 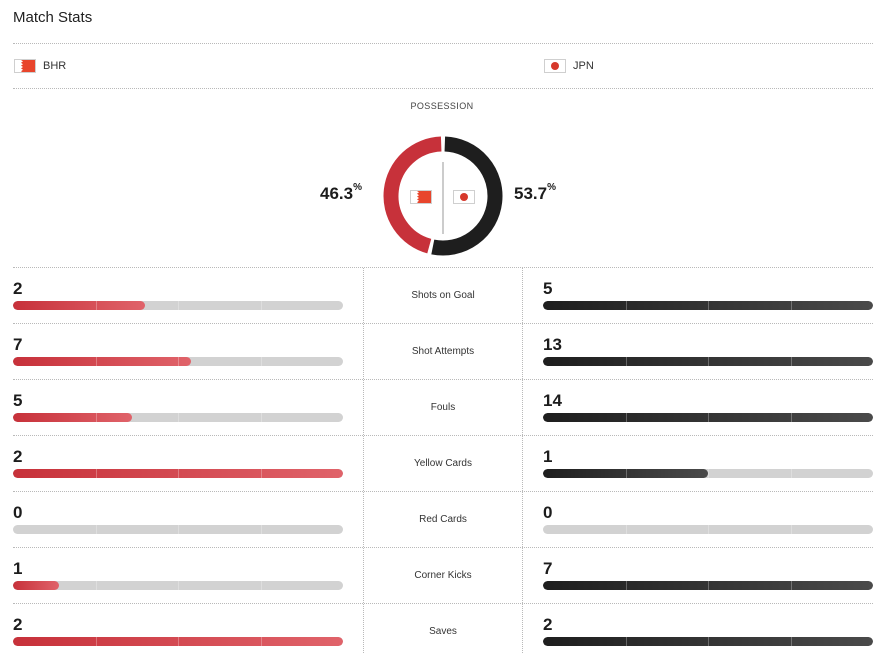 What do you see at coordinates (442, 106) in the screenshot?
I see `possession-label: POSSESSION` at bounding box center [442, 106].